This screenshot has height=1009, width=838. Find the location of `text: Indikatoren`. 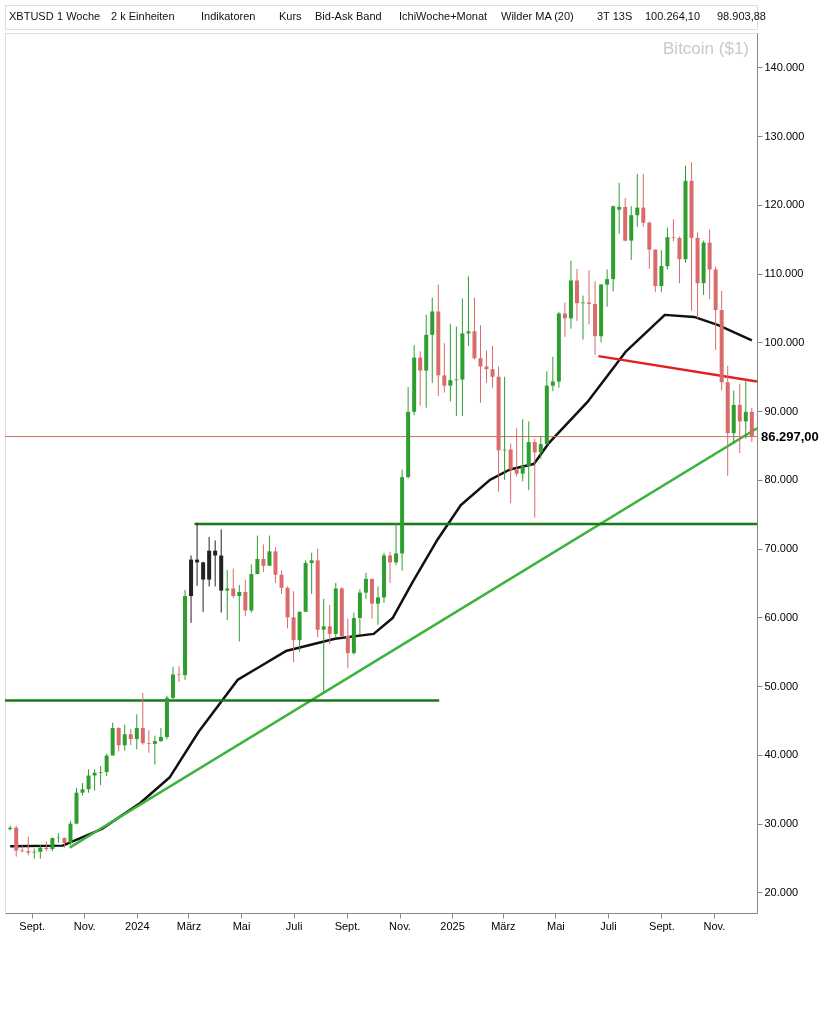

text: Indikatoren is located at coordinates (228, 16).